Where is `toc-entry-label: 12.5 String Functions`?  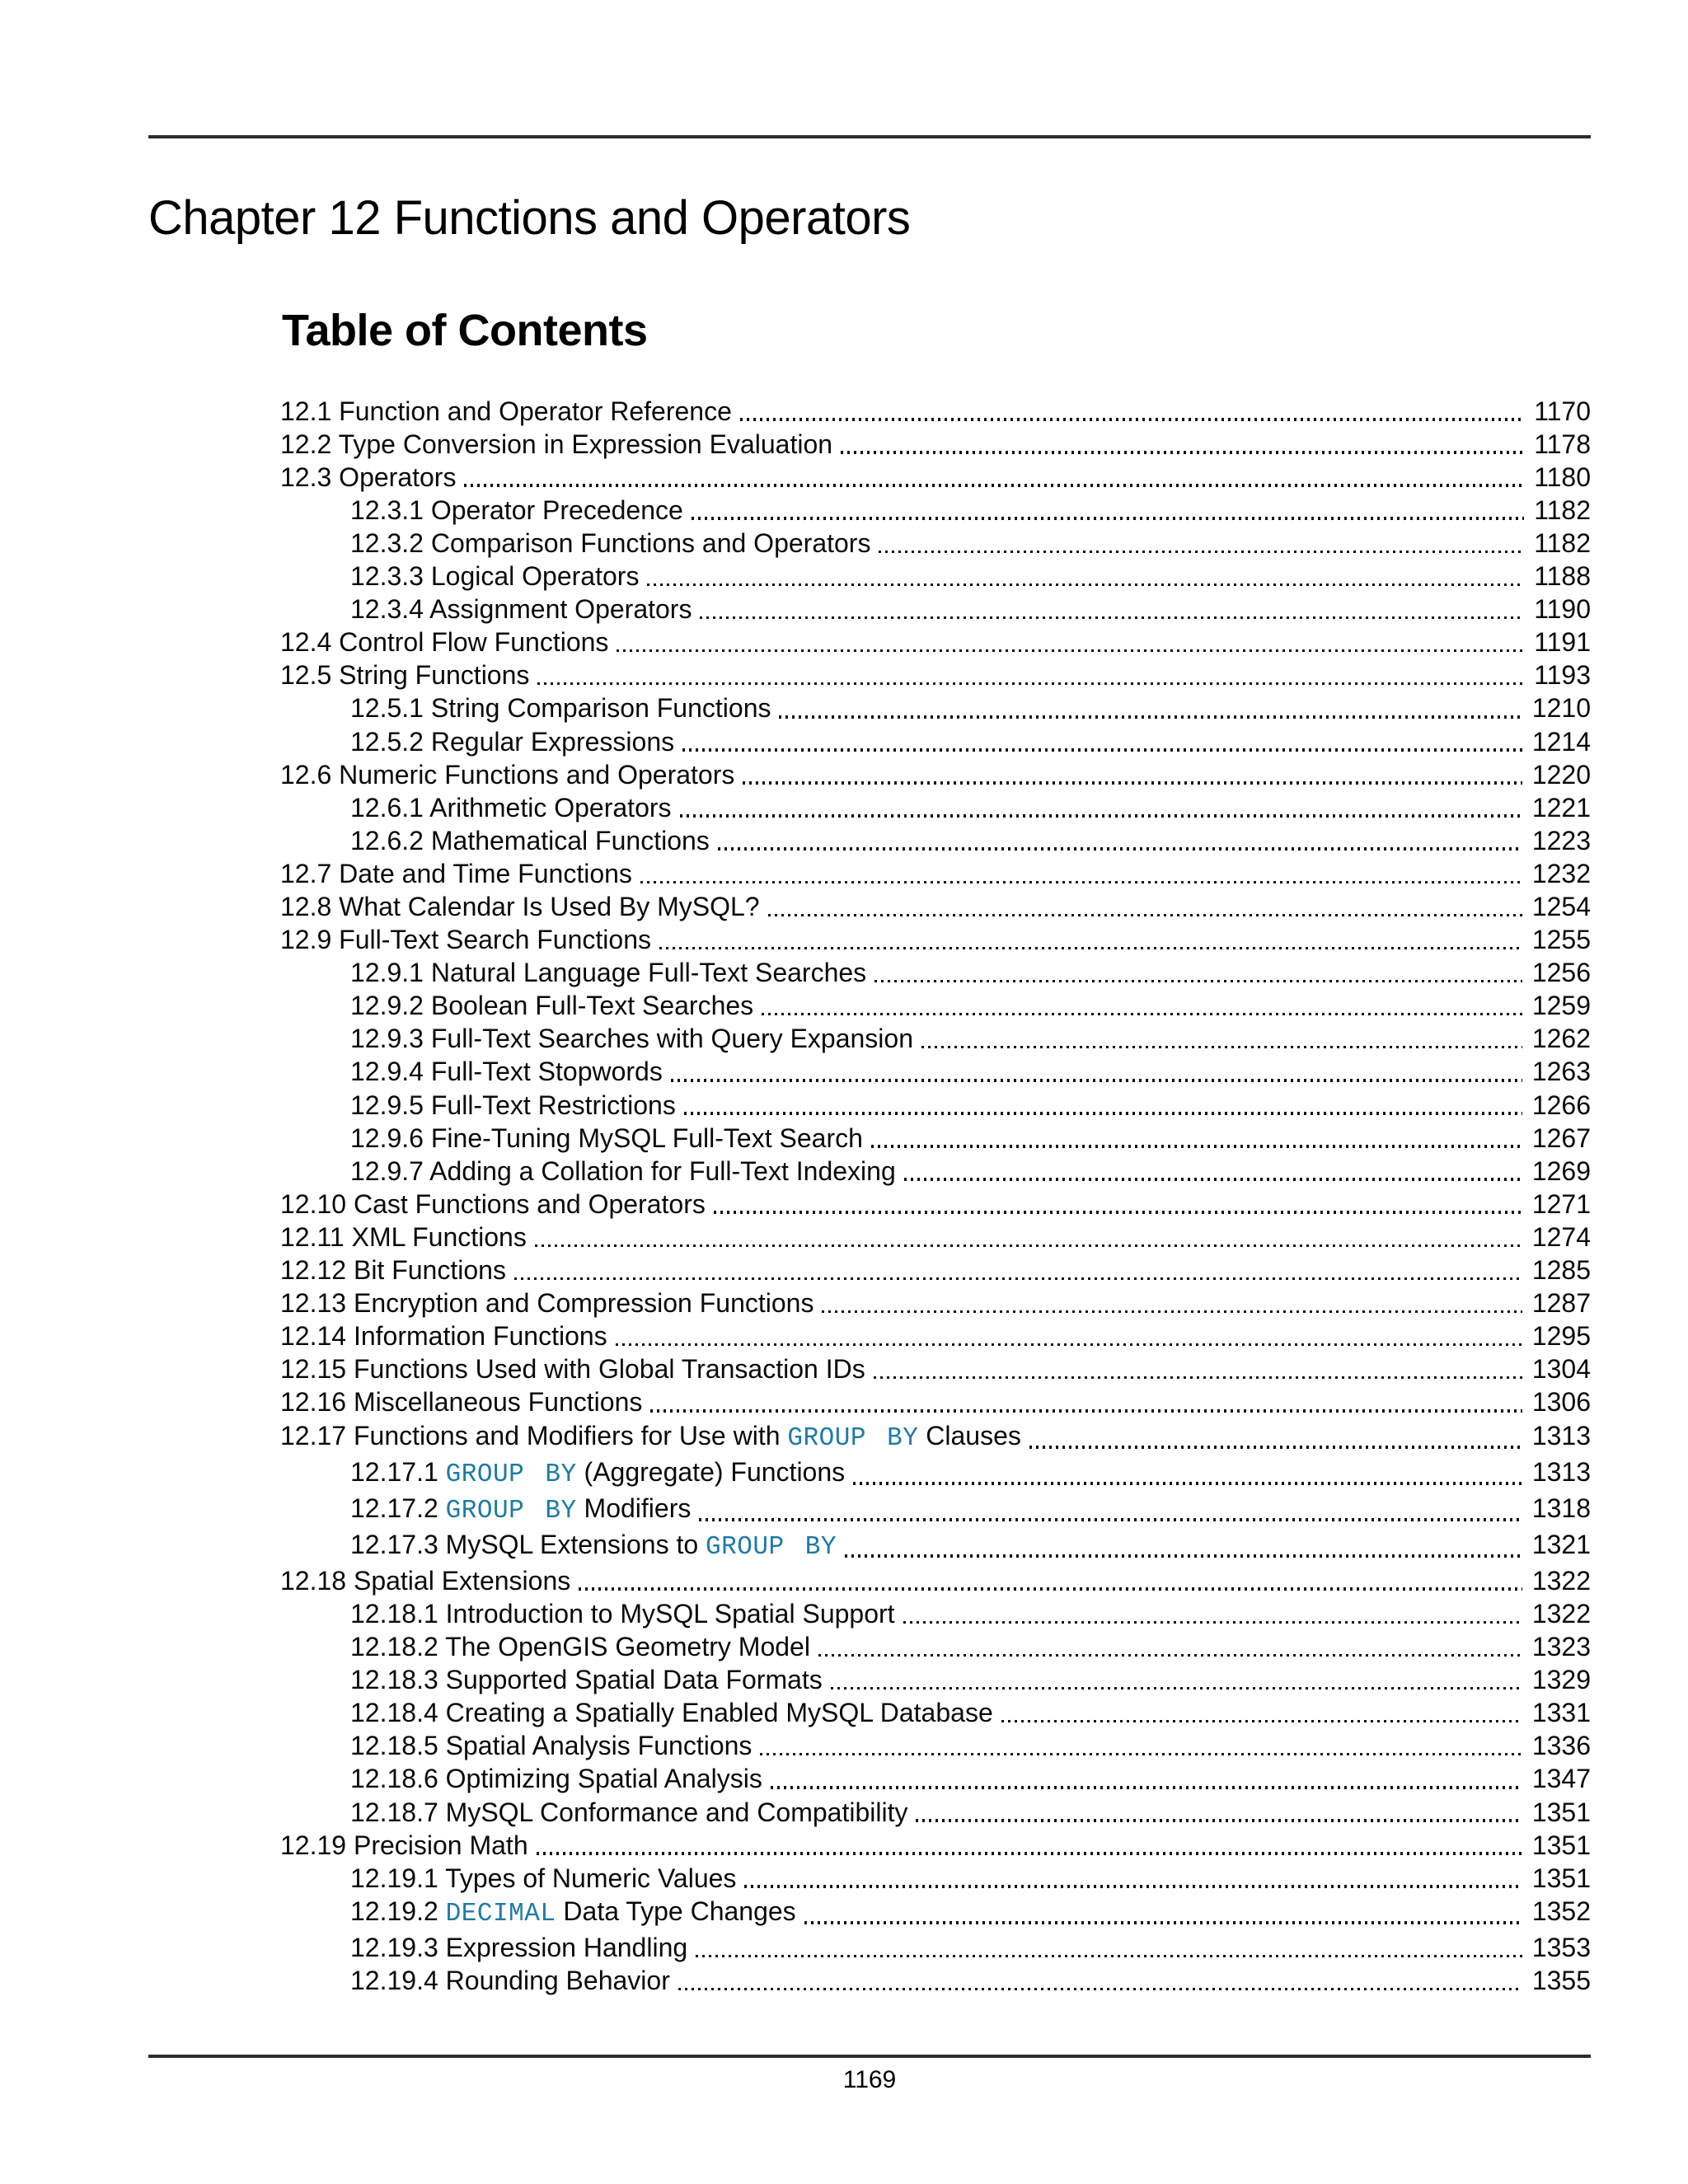
toc-entry-label: 12.5 String Functions is located at coordinates (404, 674).